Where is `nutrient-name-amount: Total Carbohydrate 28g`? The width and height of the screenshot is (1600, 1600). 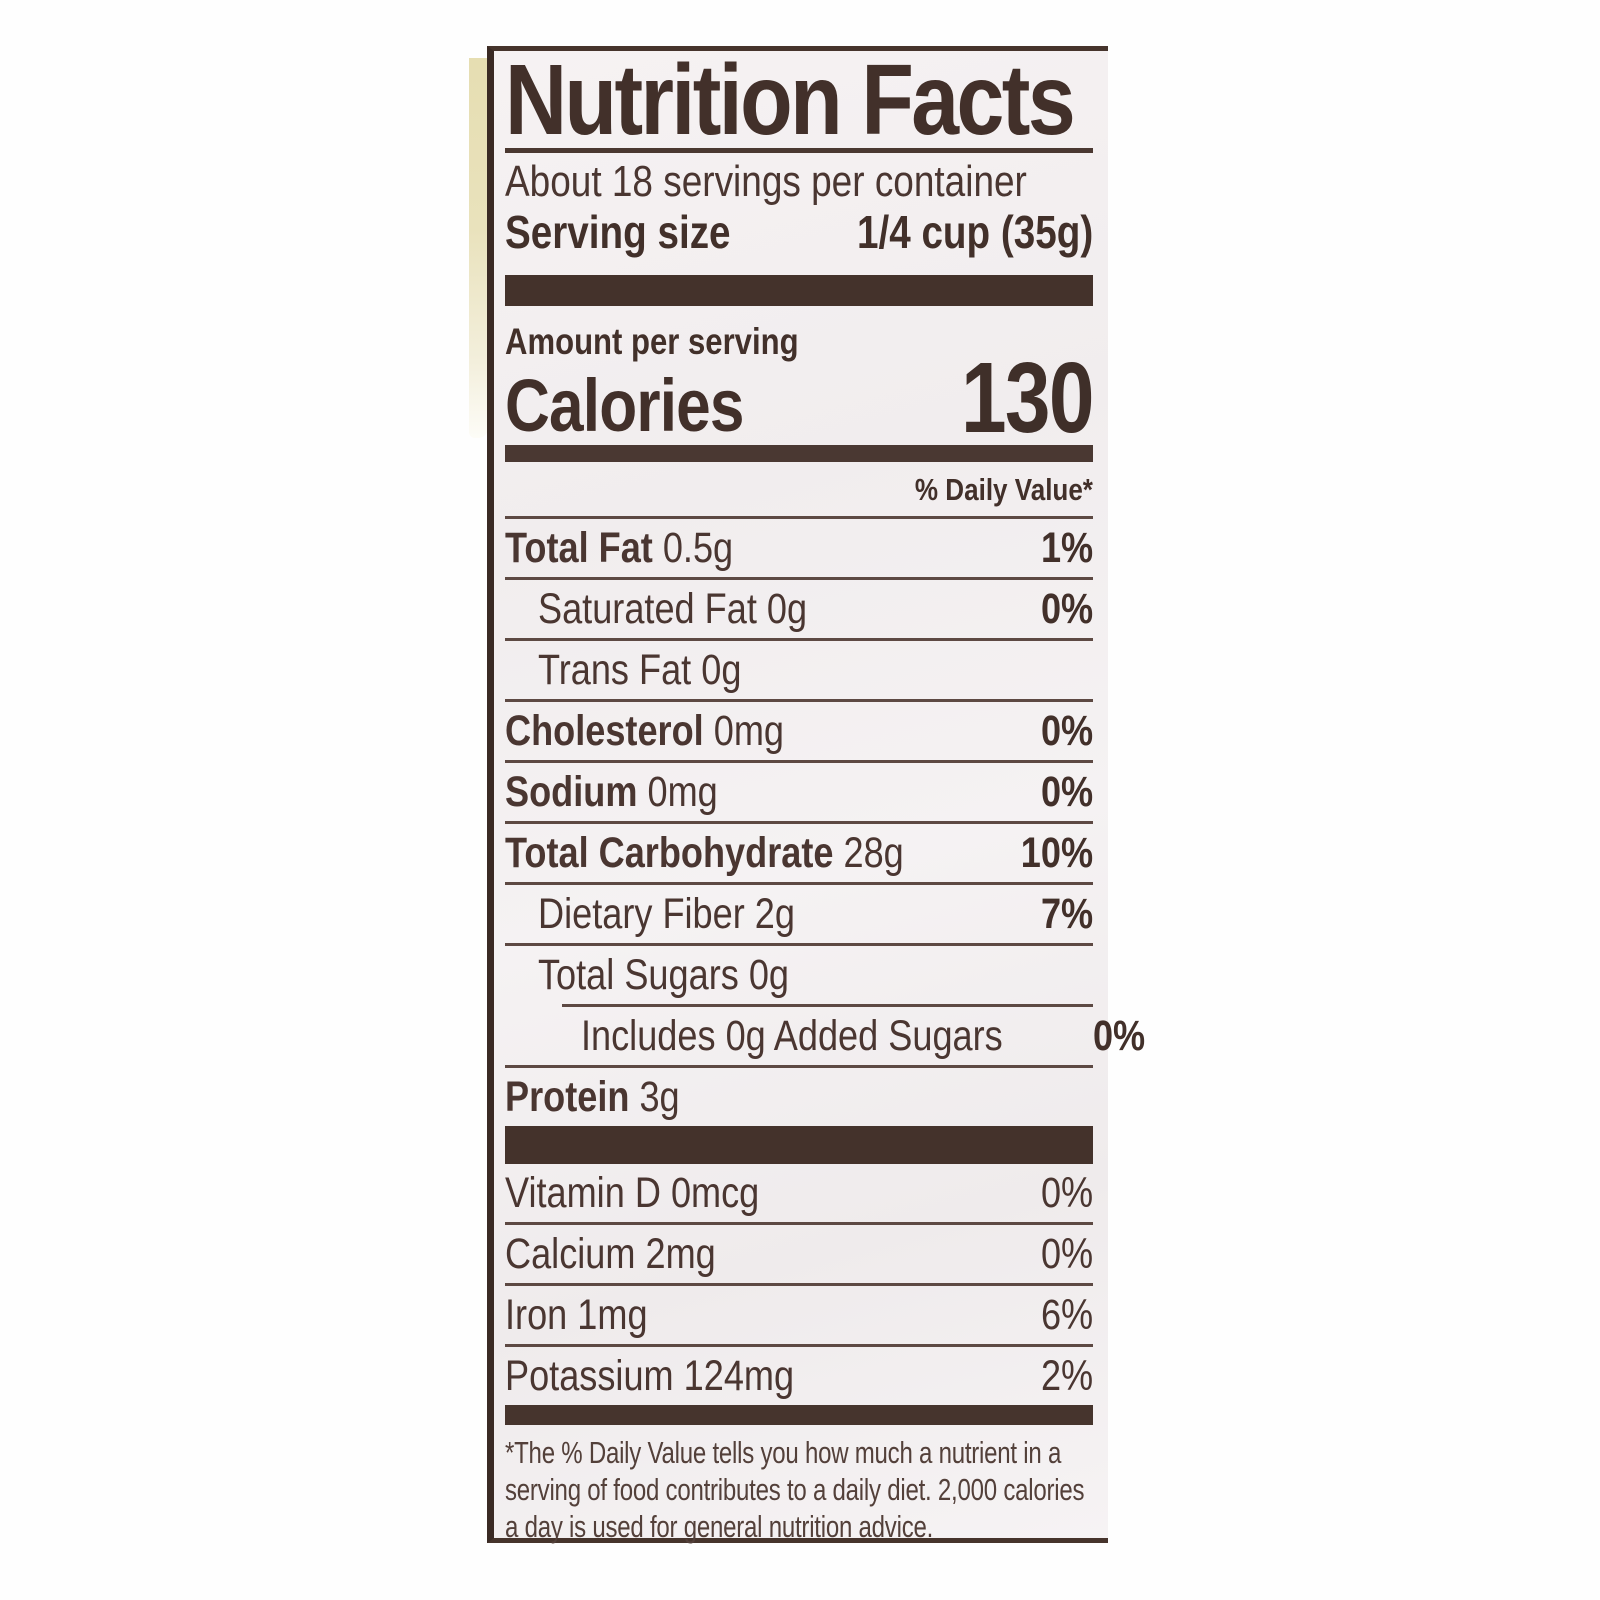 nutrient-name-amount: Total Carbohydrate 28g is located at coordinates (704, 852).